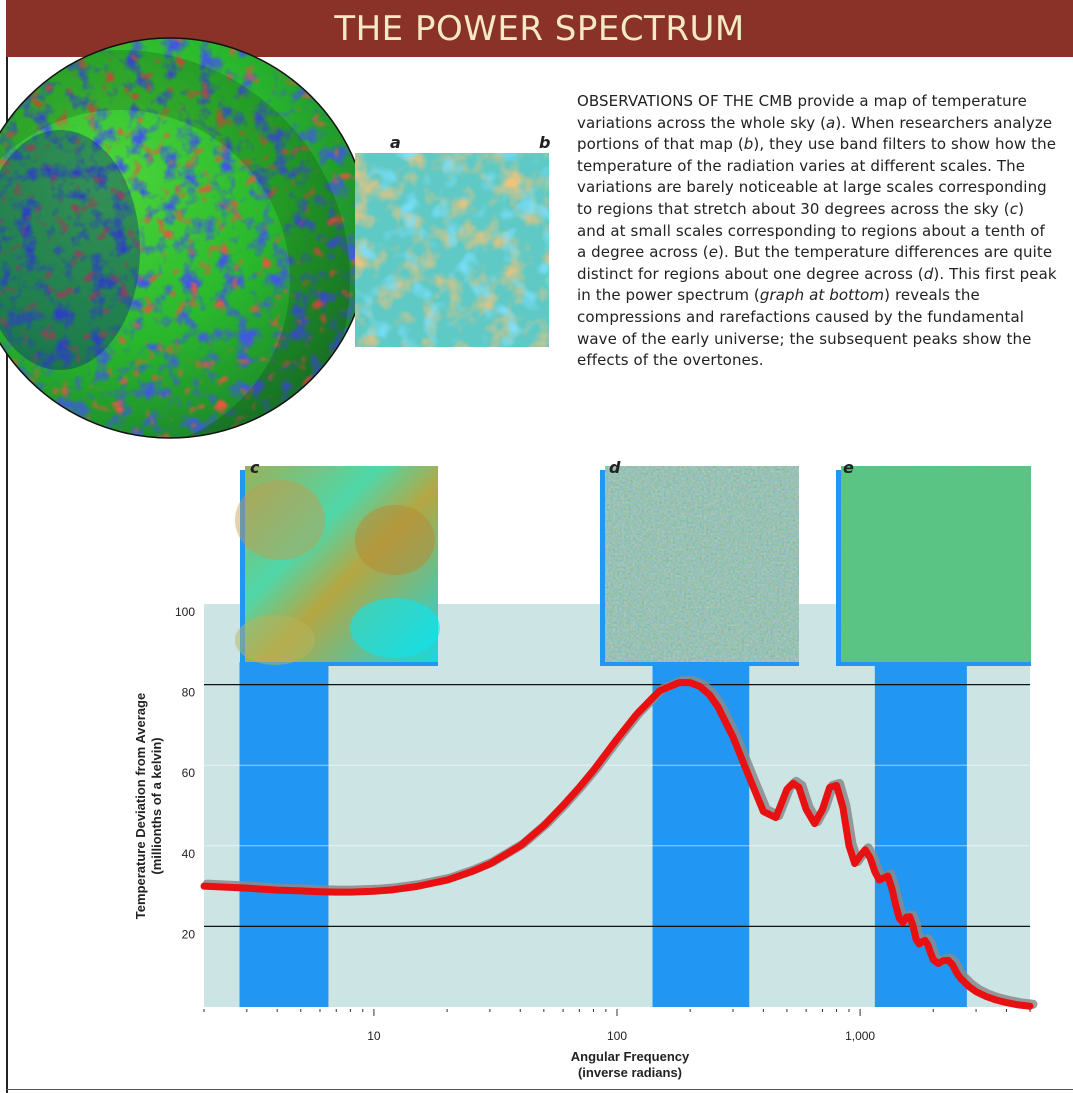 The width and height of the screenshot is (1073, 1093). What do you see at coordinates (822, 295) in the screenshot?
I see `caption-ref-graph: graph at bottom` at bounding box center [822, 295].